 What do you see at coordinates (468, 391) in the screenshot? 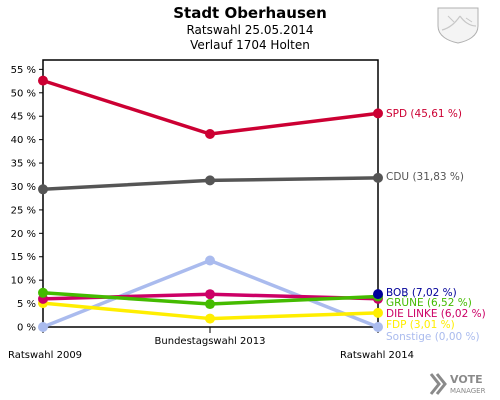
I see `logo-line2: MANAGER` at bounding box center [468, 391].